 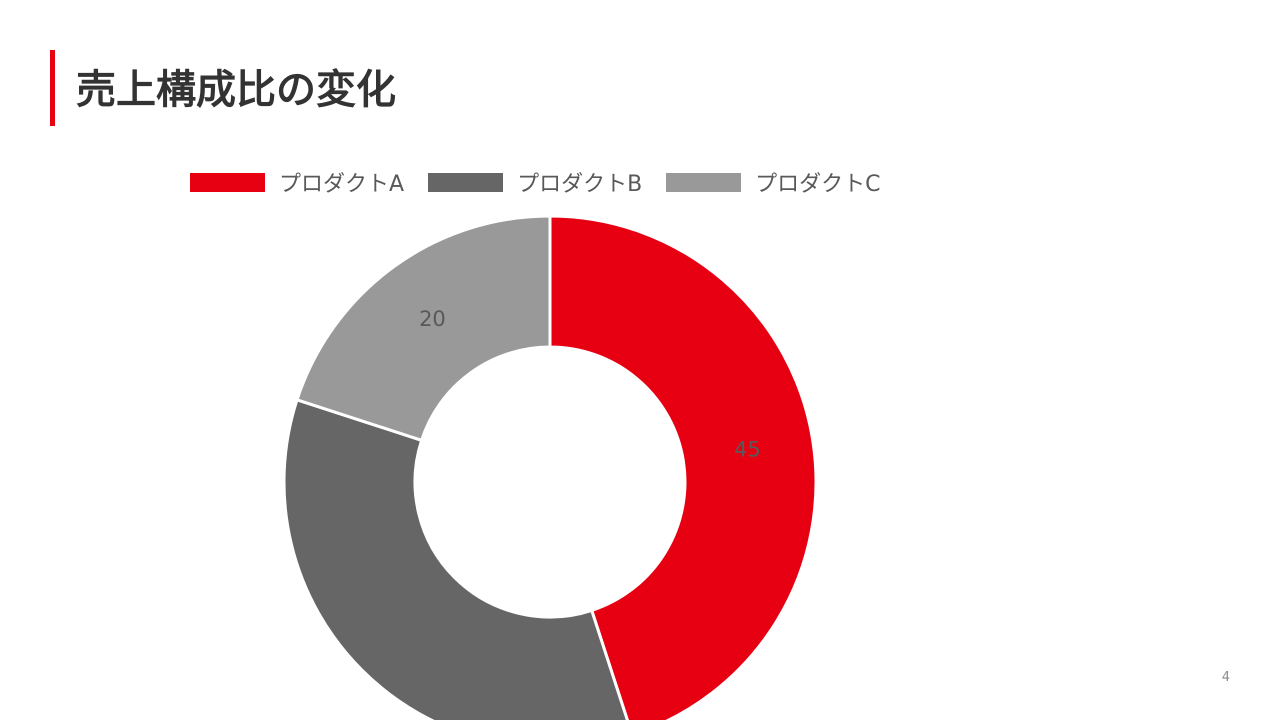 I want to click on donut-slice-product-c, so click(x=423, y=328).